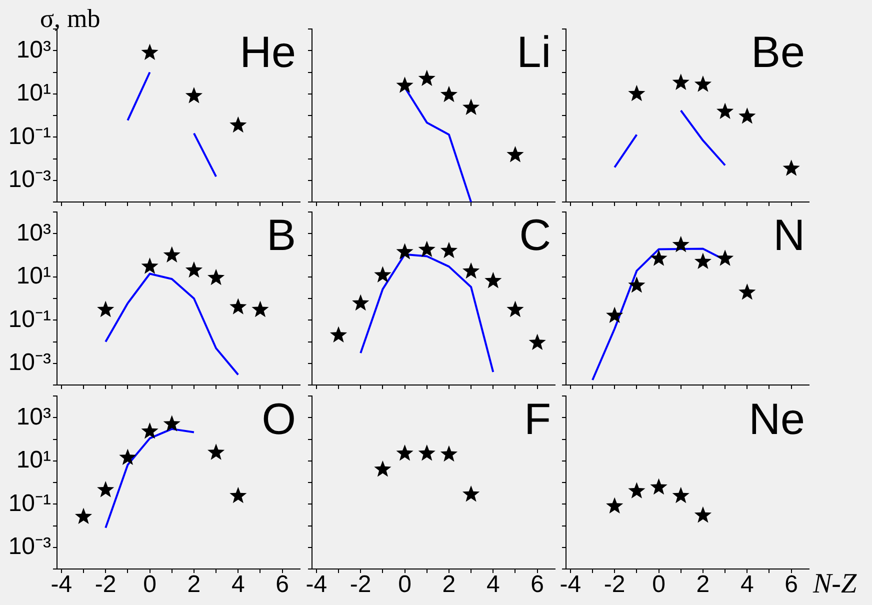 The image size is (872, 605). What do you see at coordinates (776, 419) in the screenshot?
I see `chart-title: Ne` at bounding box center [776, 419].